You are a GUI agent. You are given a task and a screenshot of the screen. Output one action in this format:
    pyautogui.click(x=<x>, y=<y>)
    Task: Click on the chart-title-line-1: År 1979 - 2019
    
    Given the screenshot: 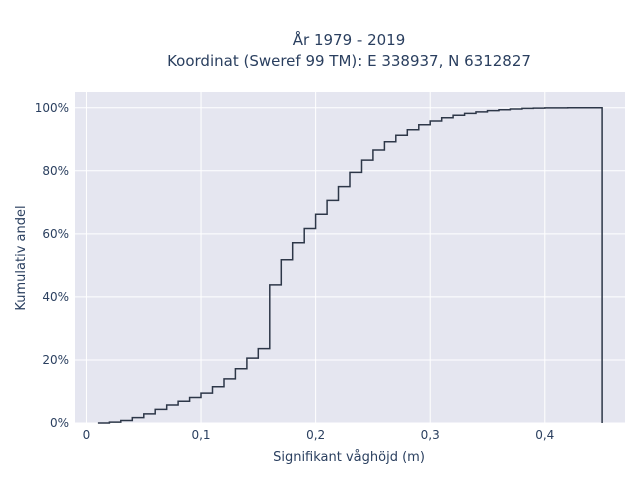 What is the action you would take?
    pyautogui.click(x=349, y=39)
    